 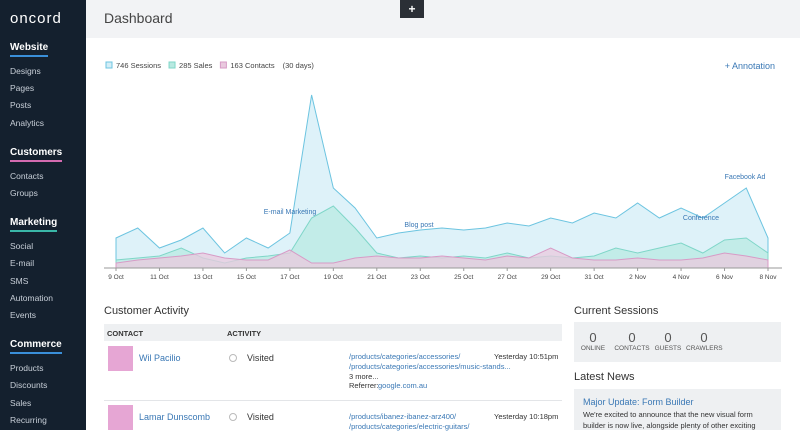 What do you see at coordinates (333, 400) in the screenshot?
I see `row-divider` at bounding box center [333, 400].